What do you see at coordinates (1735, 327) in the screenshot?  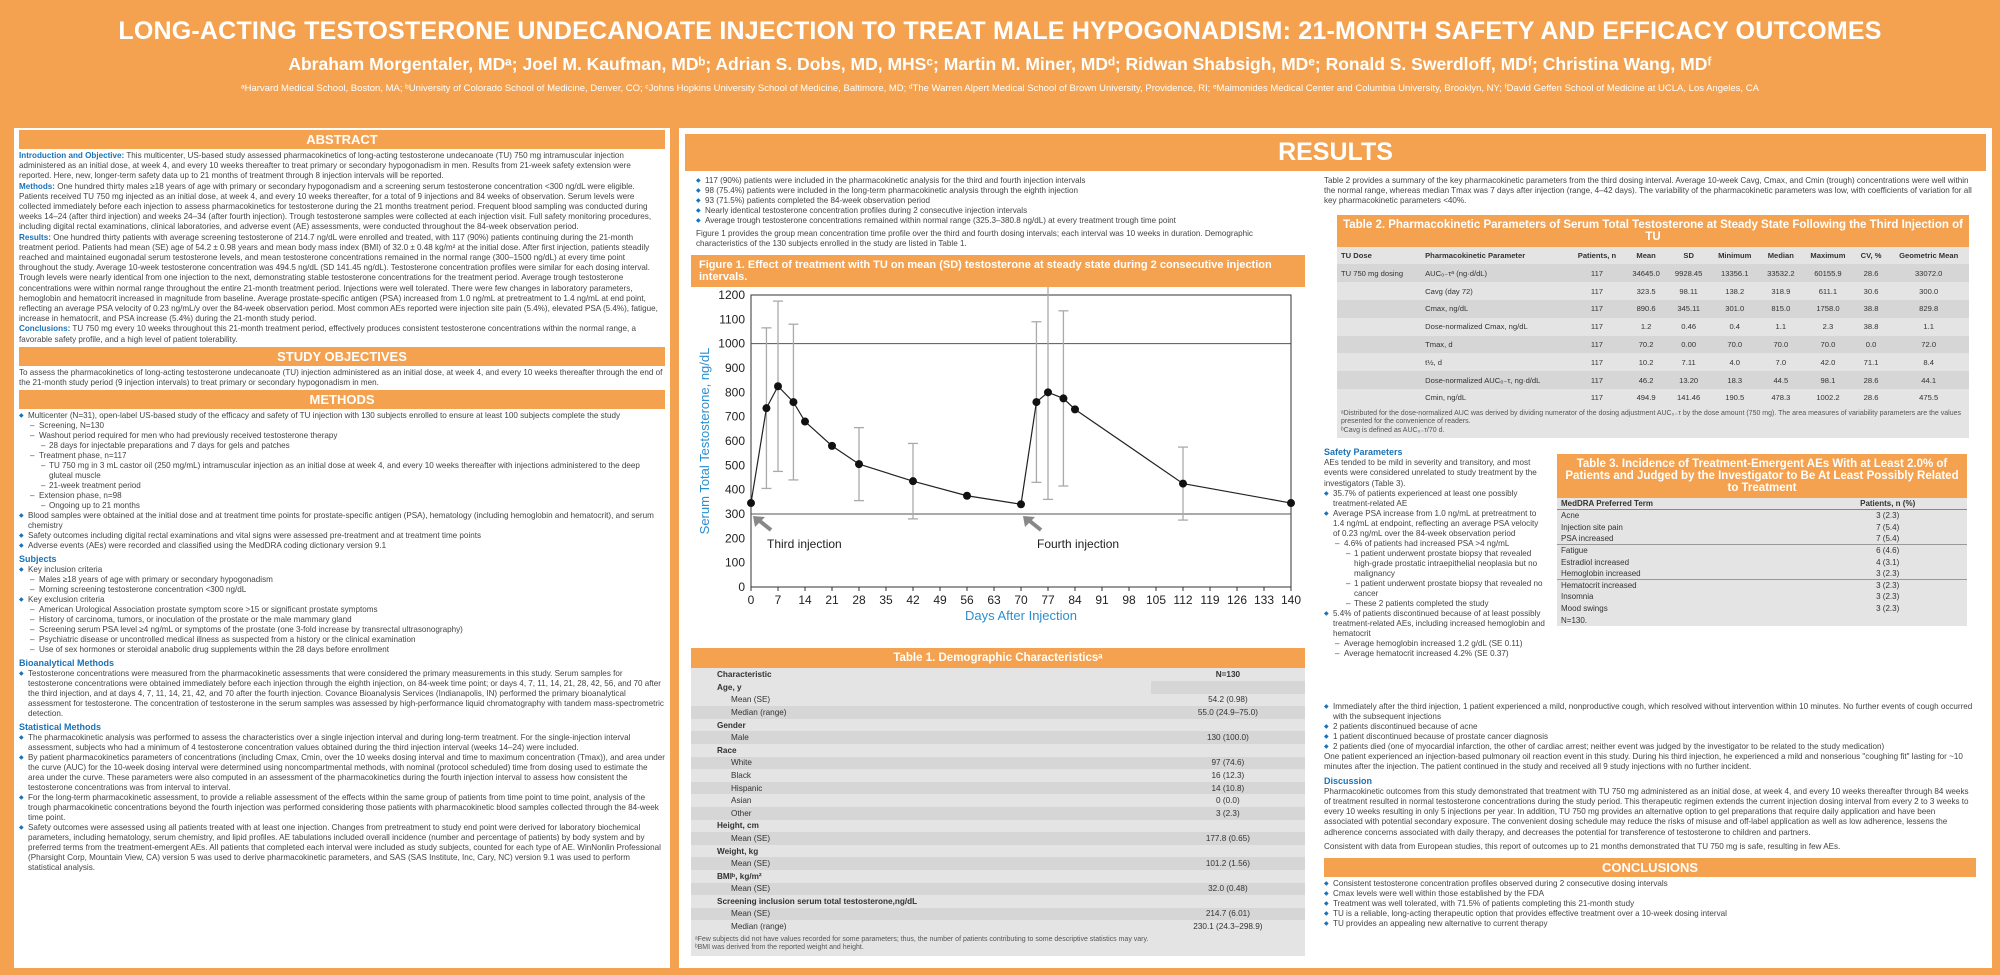 I see `table-cell: 0.4` at bounding box center [1735, 327].